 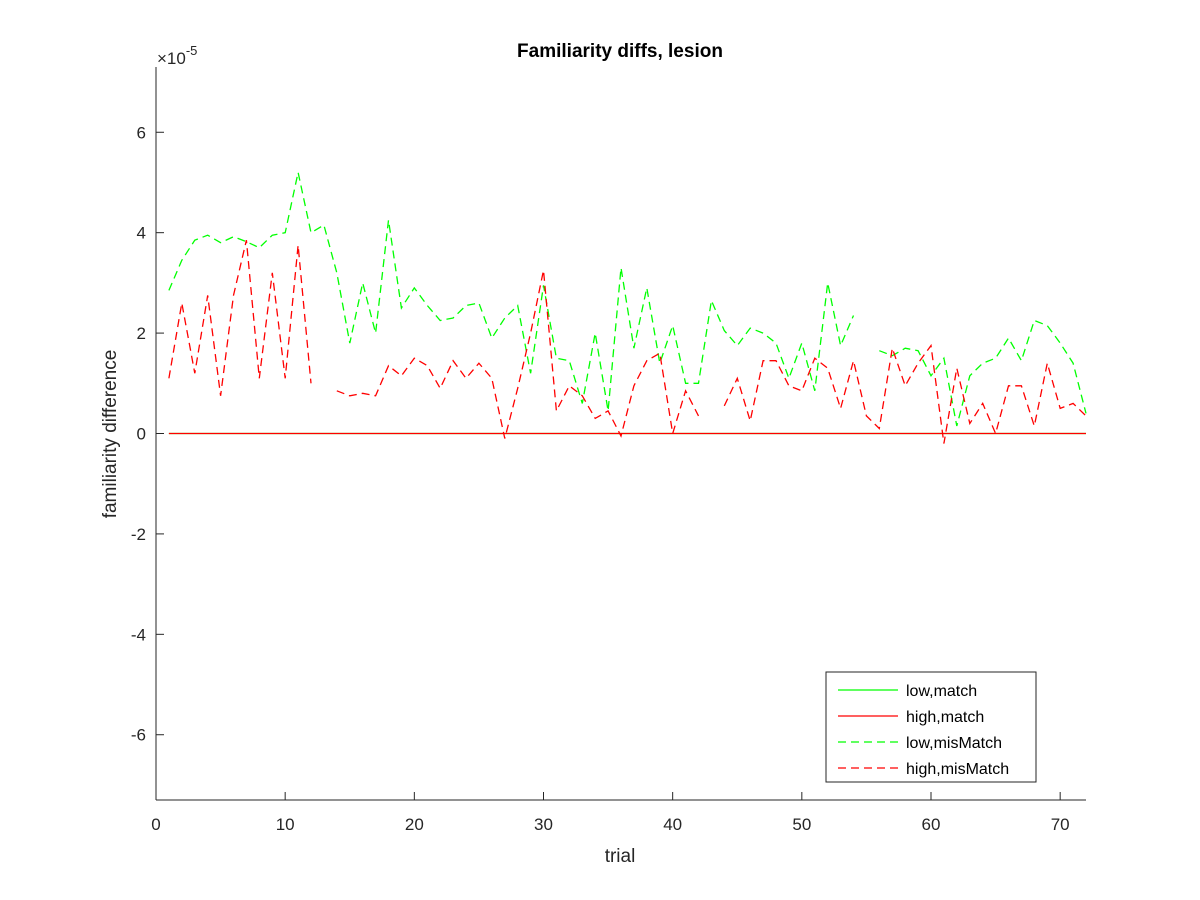 I want to click on chart-title: Familiarity diffs, lesion, so click(x=620, y=51).